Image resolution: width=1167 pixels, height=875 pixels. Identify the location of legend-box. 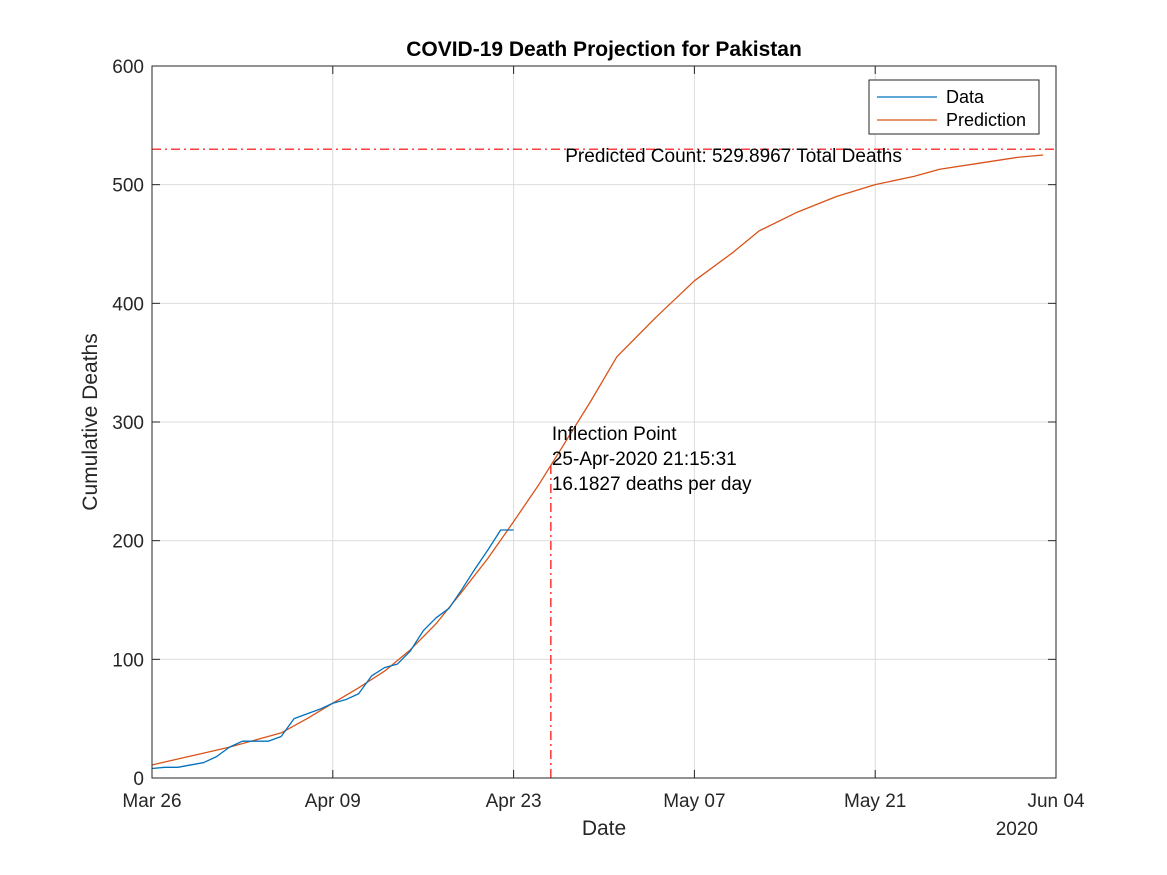
(954, 107).